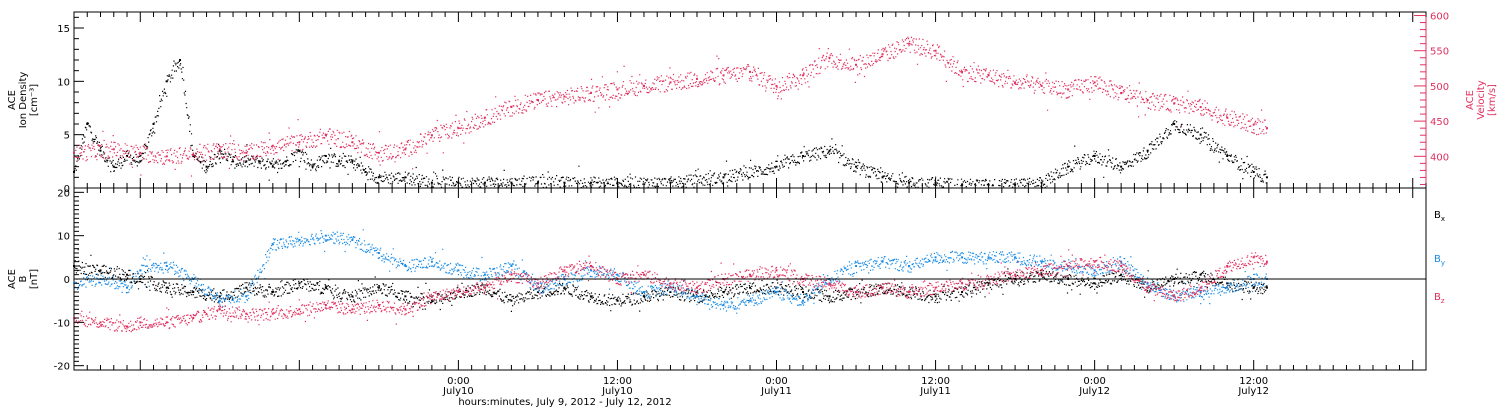  What do you see at coordinates (63, 237) in the screenshot?
I see `b-tick-label: 10` at bounding box center [63, 237].